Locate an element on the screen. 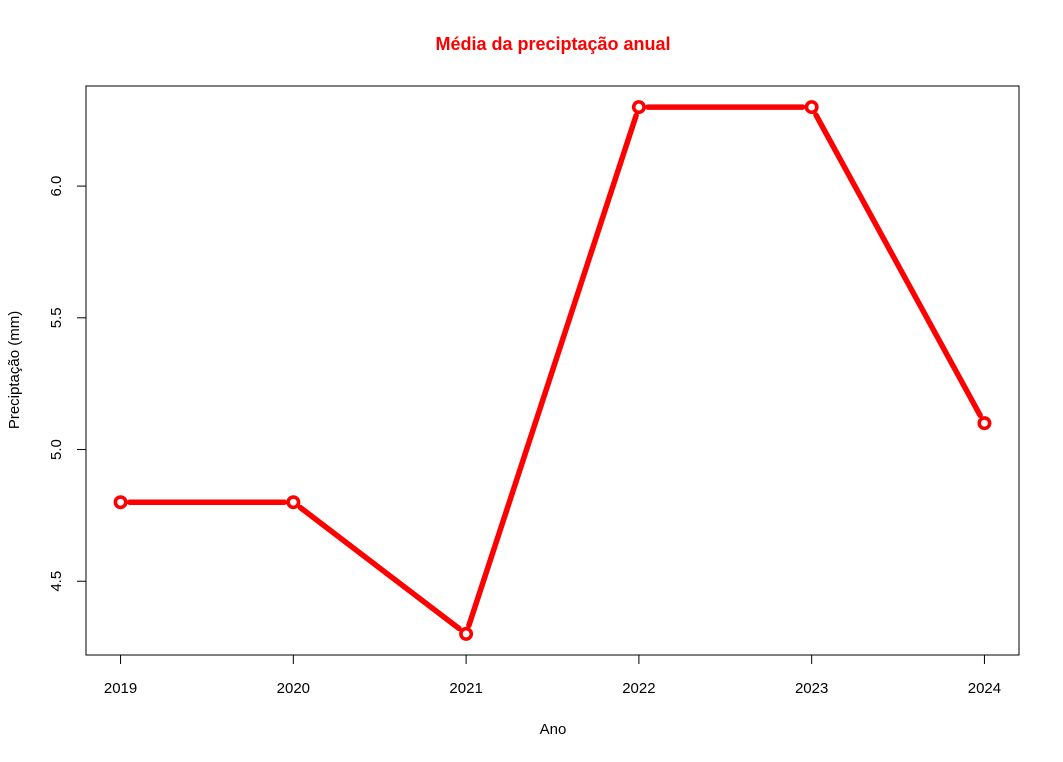 The height and width of the screenshot is (762, 1063). y-axis-title: Preciptação (mm) is located at coordinates (14, 370).